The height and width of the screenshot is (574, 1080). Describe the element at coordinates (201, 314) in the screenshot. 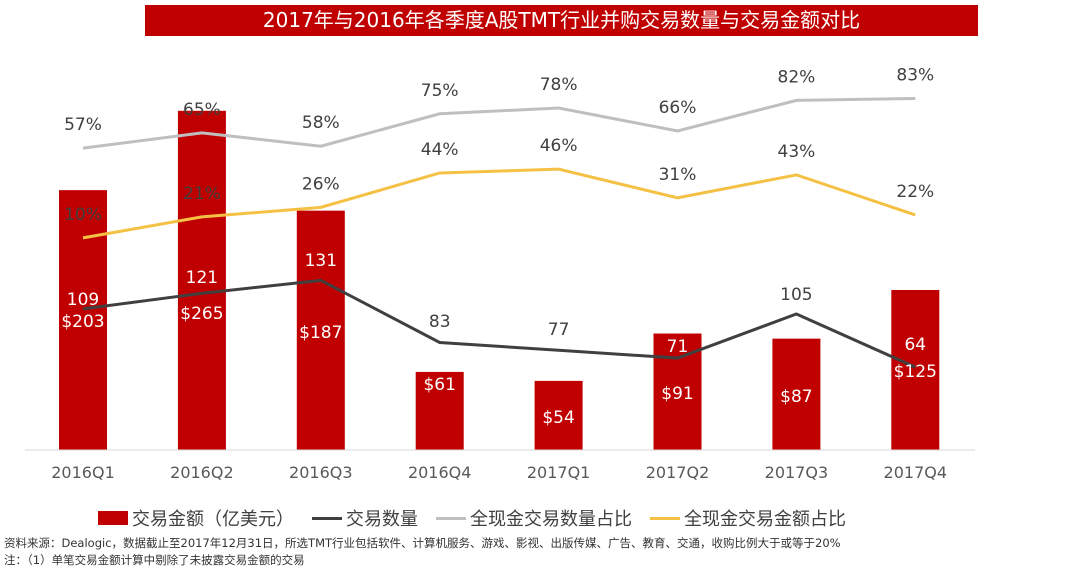

I see `amount-label: $265` at that location.